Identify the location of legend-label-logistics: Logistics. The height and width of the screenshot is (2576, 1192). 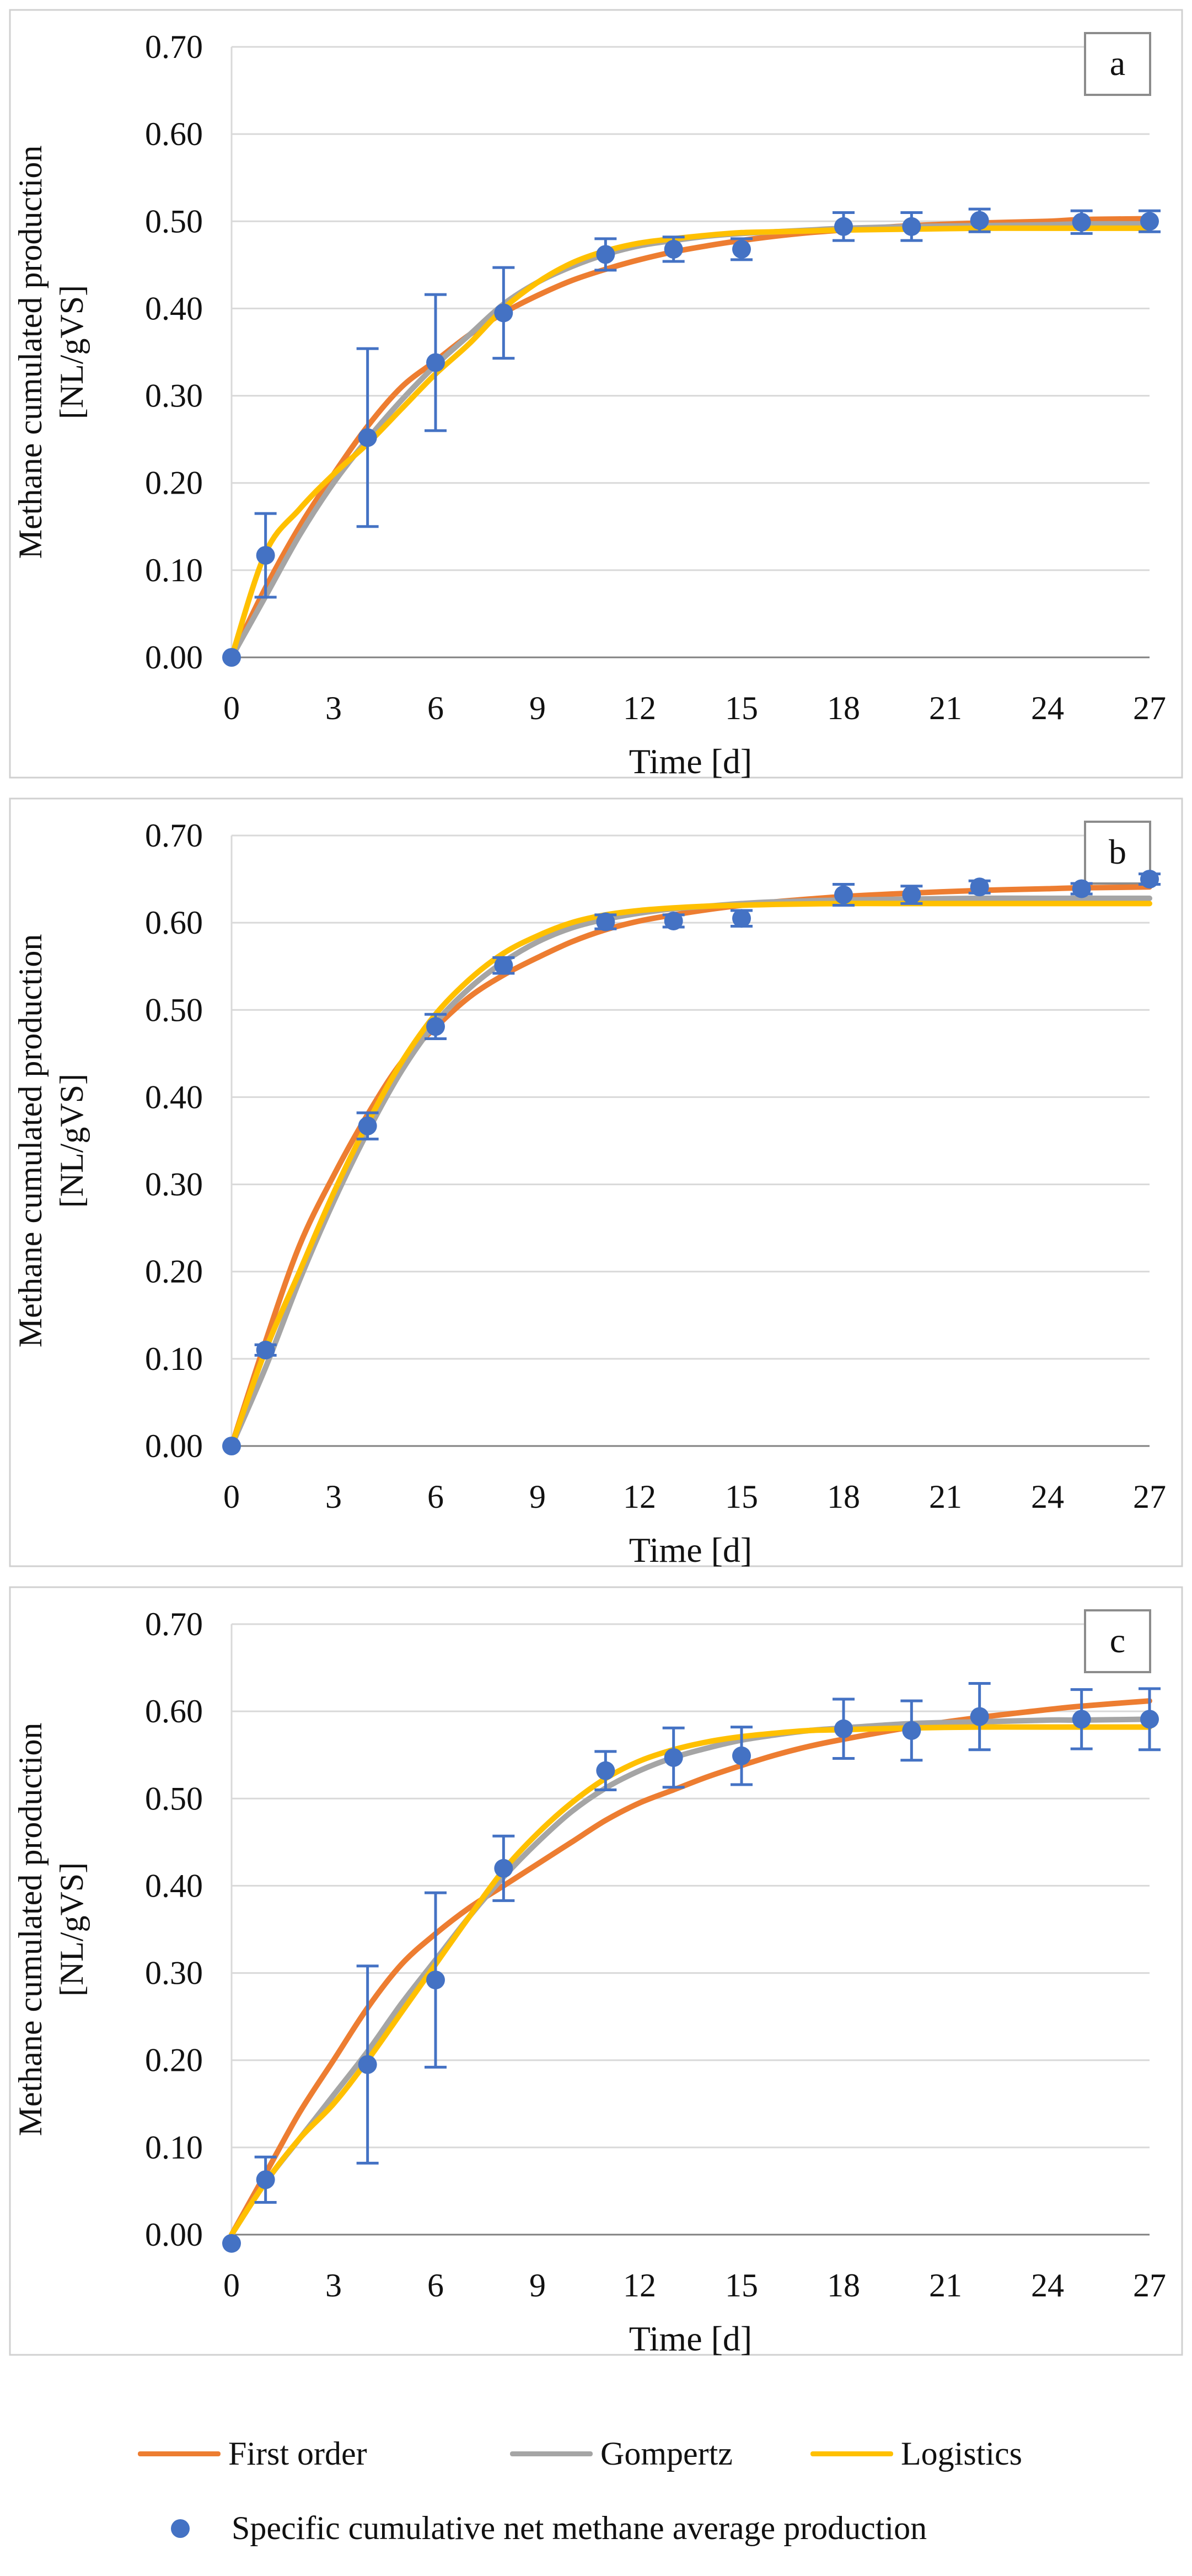
(961, 2453).